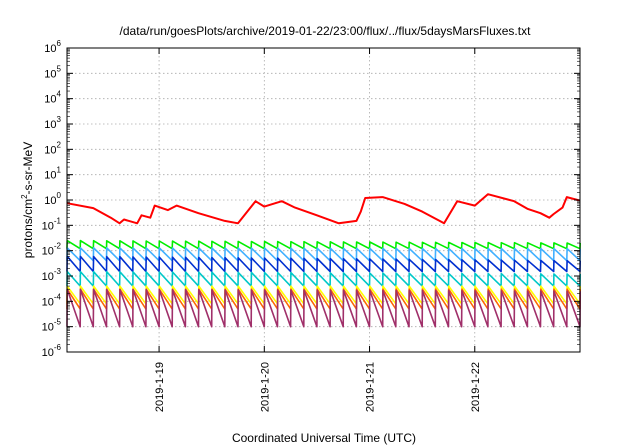 The width and height of the screenshot is (640, 448). I want to click on x-tick-label: 2019-1-19, so click(160, 387).